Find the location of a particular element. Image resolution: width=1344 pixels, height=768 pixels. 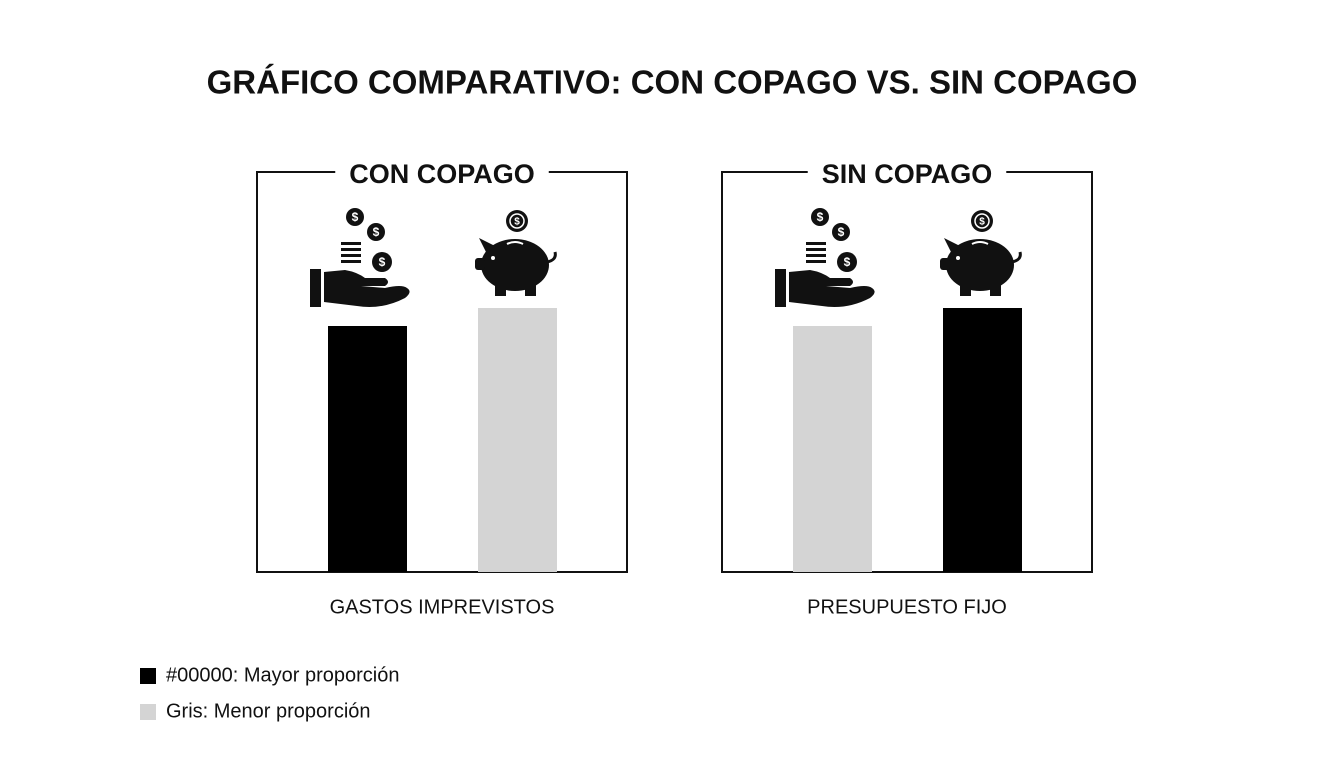

x-label: PRESUPUESTO FIJO is located at coordinates (907, 607).